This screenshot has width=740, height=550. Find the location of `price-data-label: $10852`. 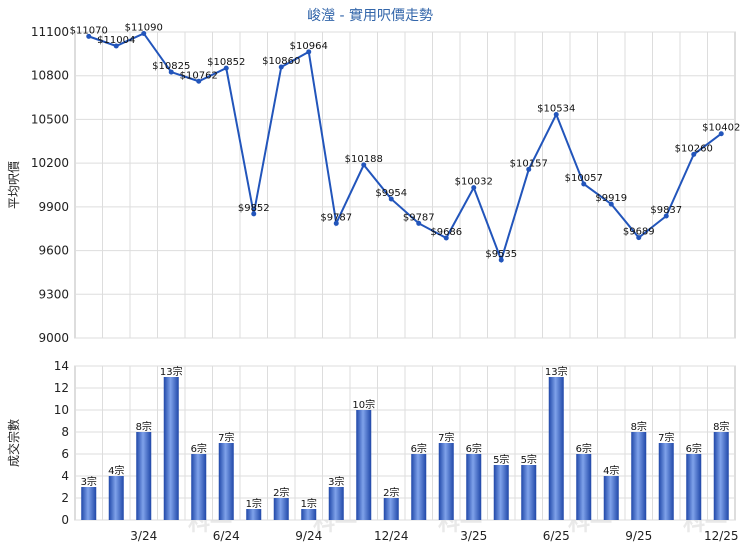

price-data-label: $10852 is located at coordinates (226, 62).